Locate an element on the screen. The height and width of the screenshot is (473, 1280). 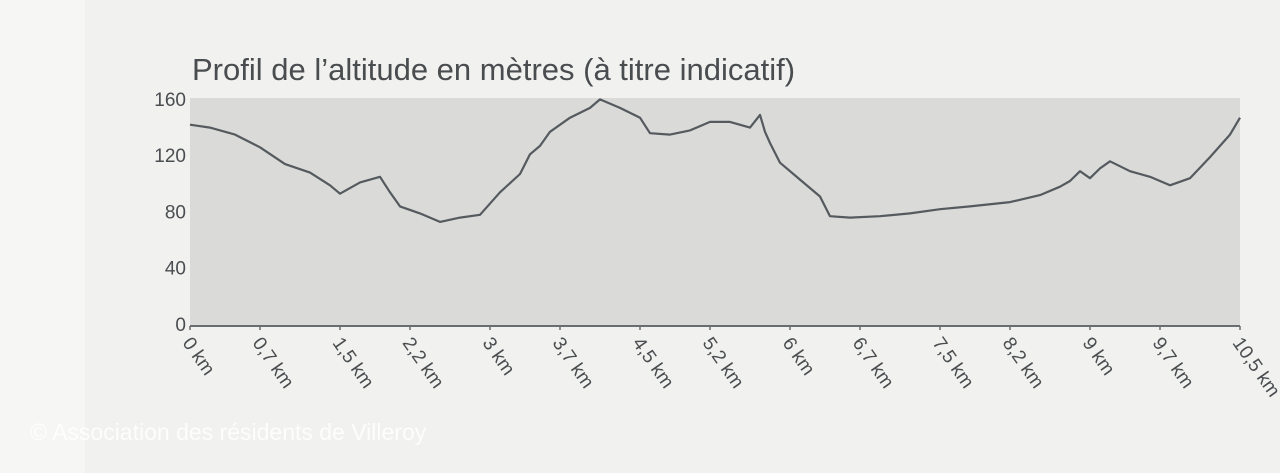
y-tick-label: 80 is located at coordinates (175, 212).